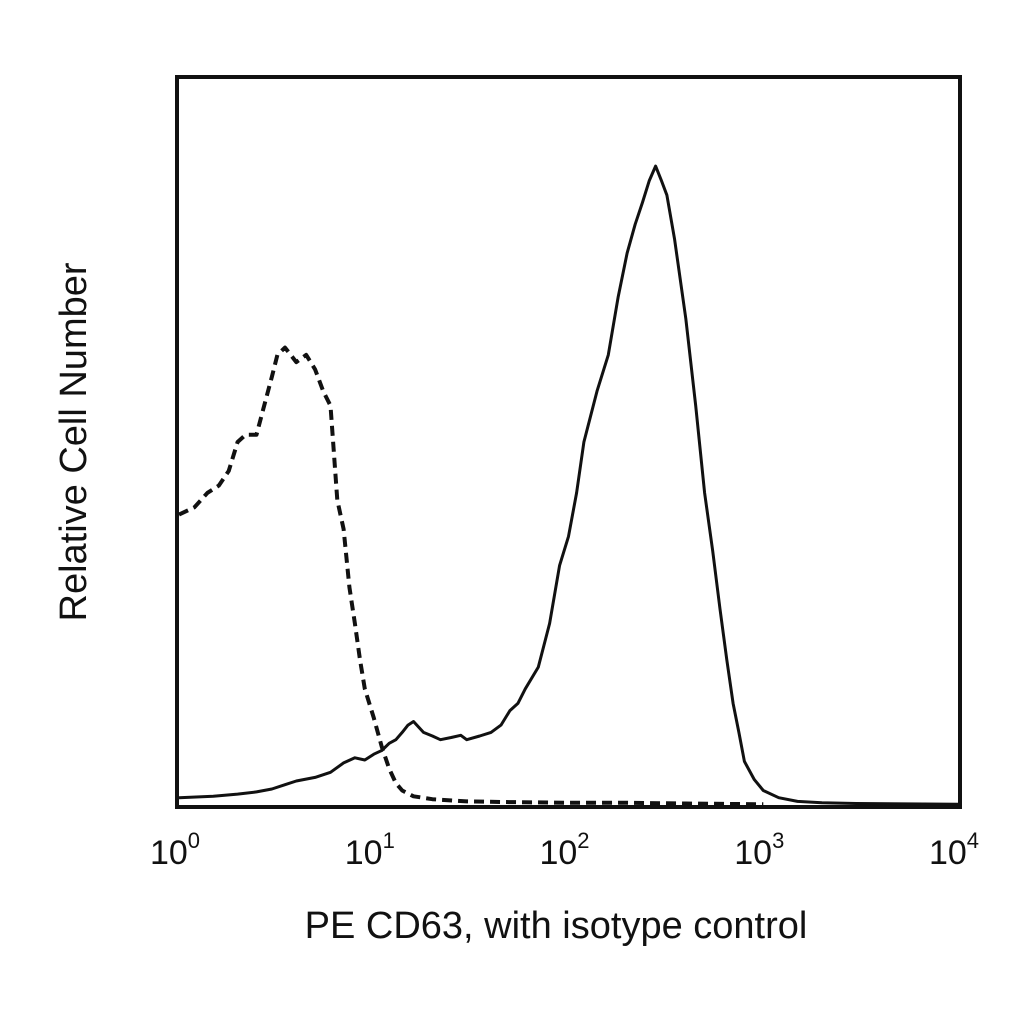  I want to click on x-tick-label: 10¹, so click(370, 850).